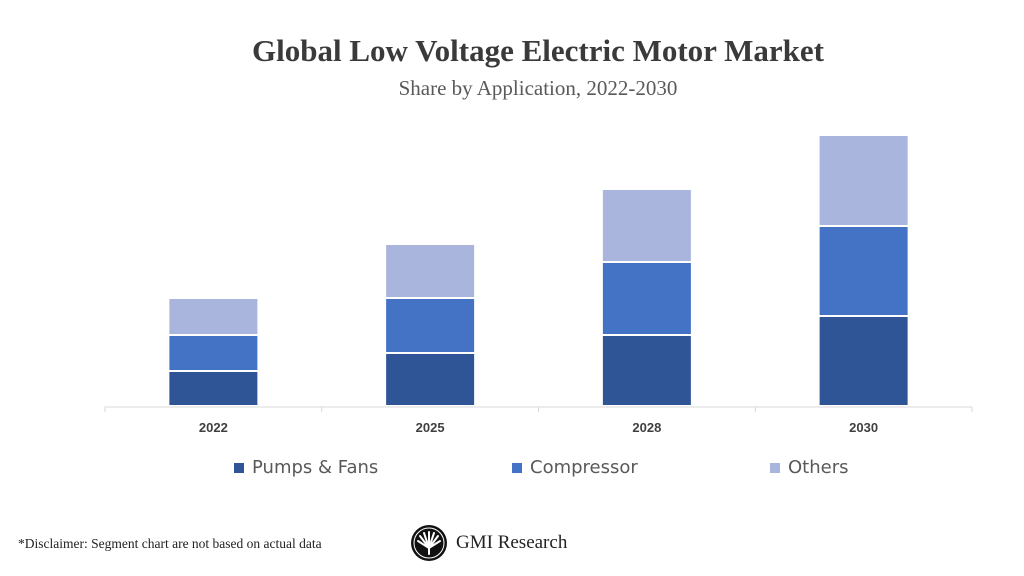 Image resolution: width=1024 pixels, height=576 pixels. Describe the element at coordinates (315, 467) in the screenshot. I see `legend-label: Pumps & Fans` at that location.